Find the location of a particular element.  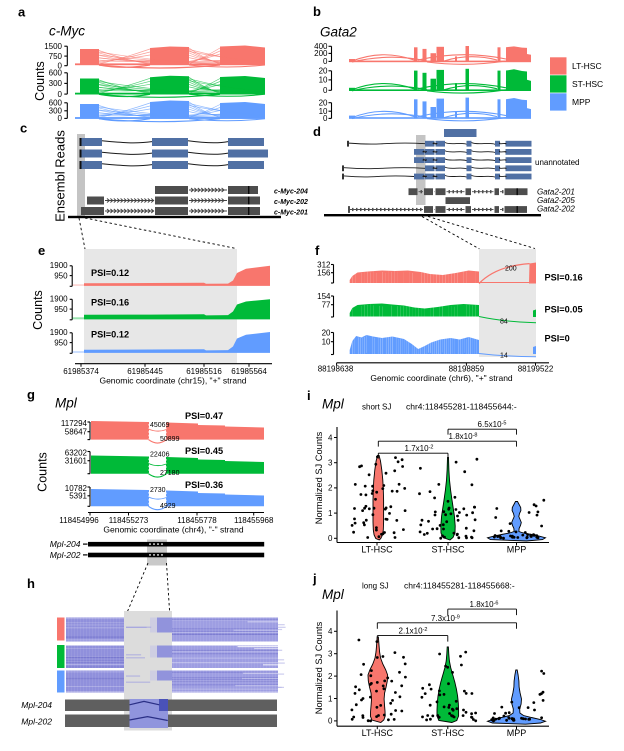

svg-text: c is located at coordinates (23, 128).